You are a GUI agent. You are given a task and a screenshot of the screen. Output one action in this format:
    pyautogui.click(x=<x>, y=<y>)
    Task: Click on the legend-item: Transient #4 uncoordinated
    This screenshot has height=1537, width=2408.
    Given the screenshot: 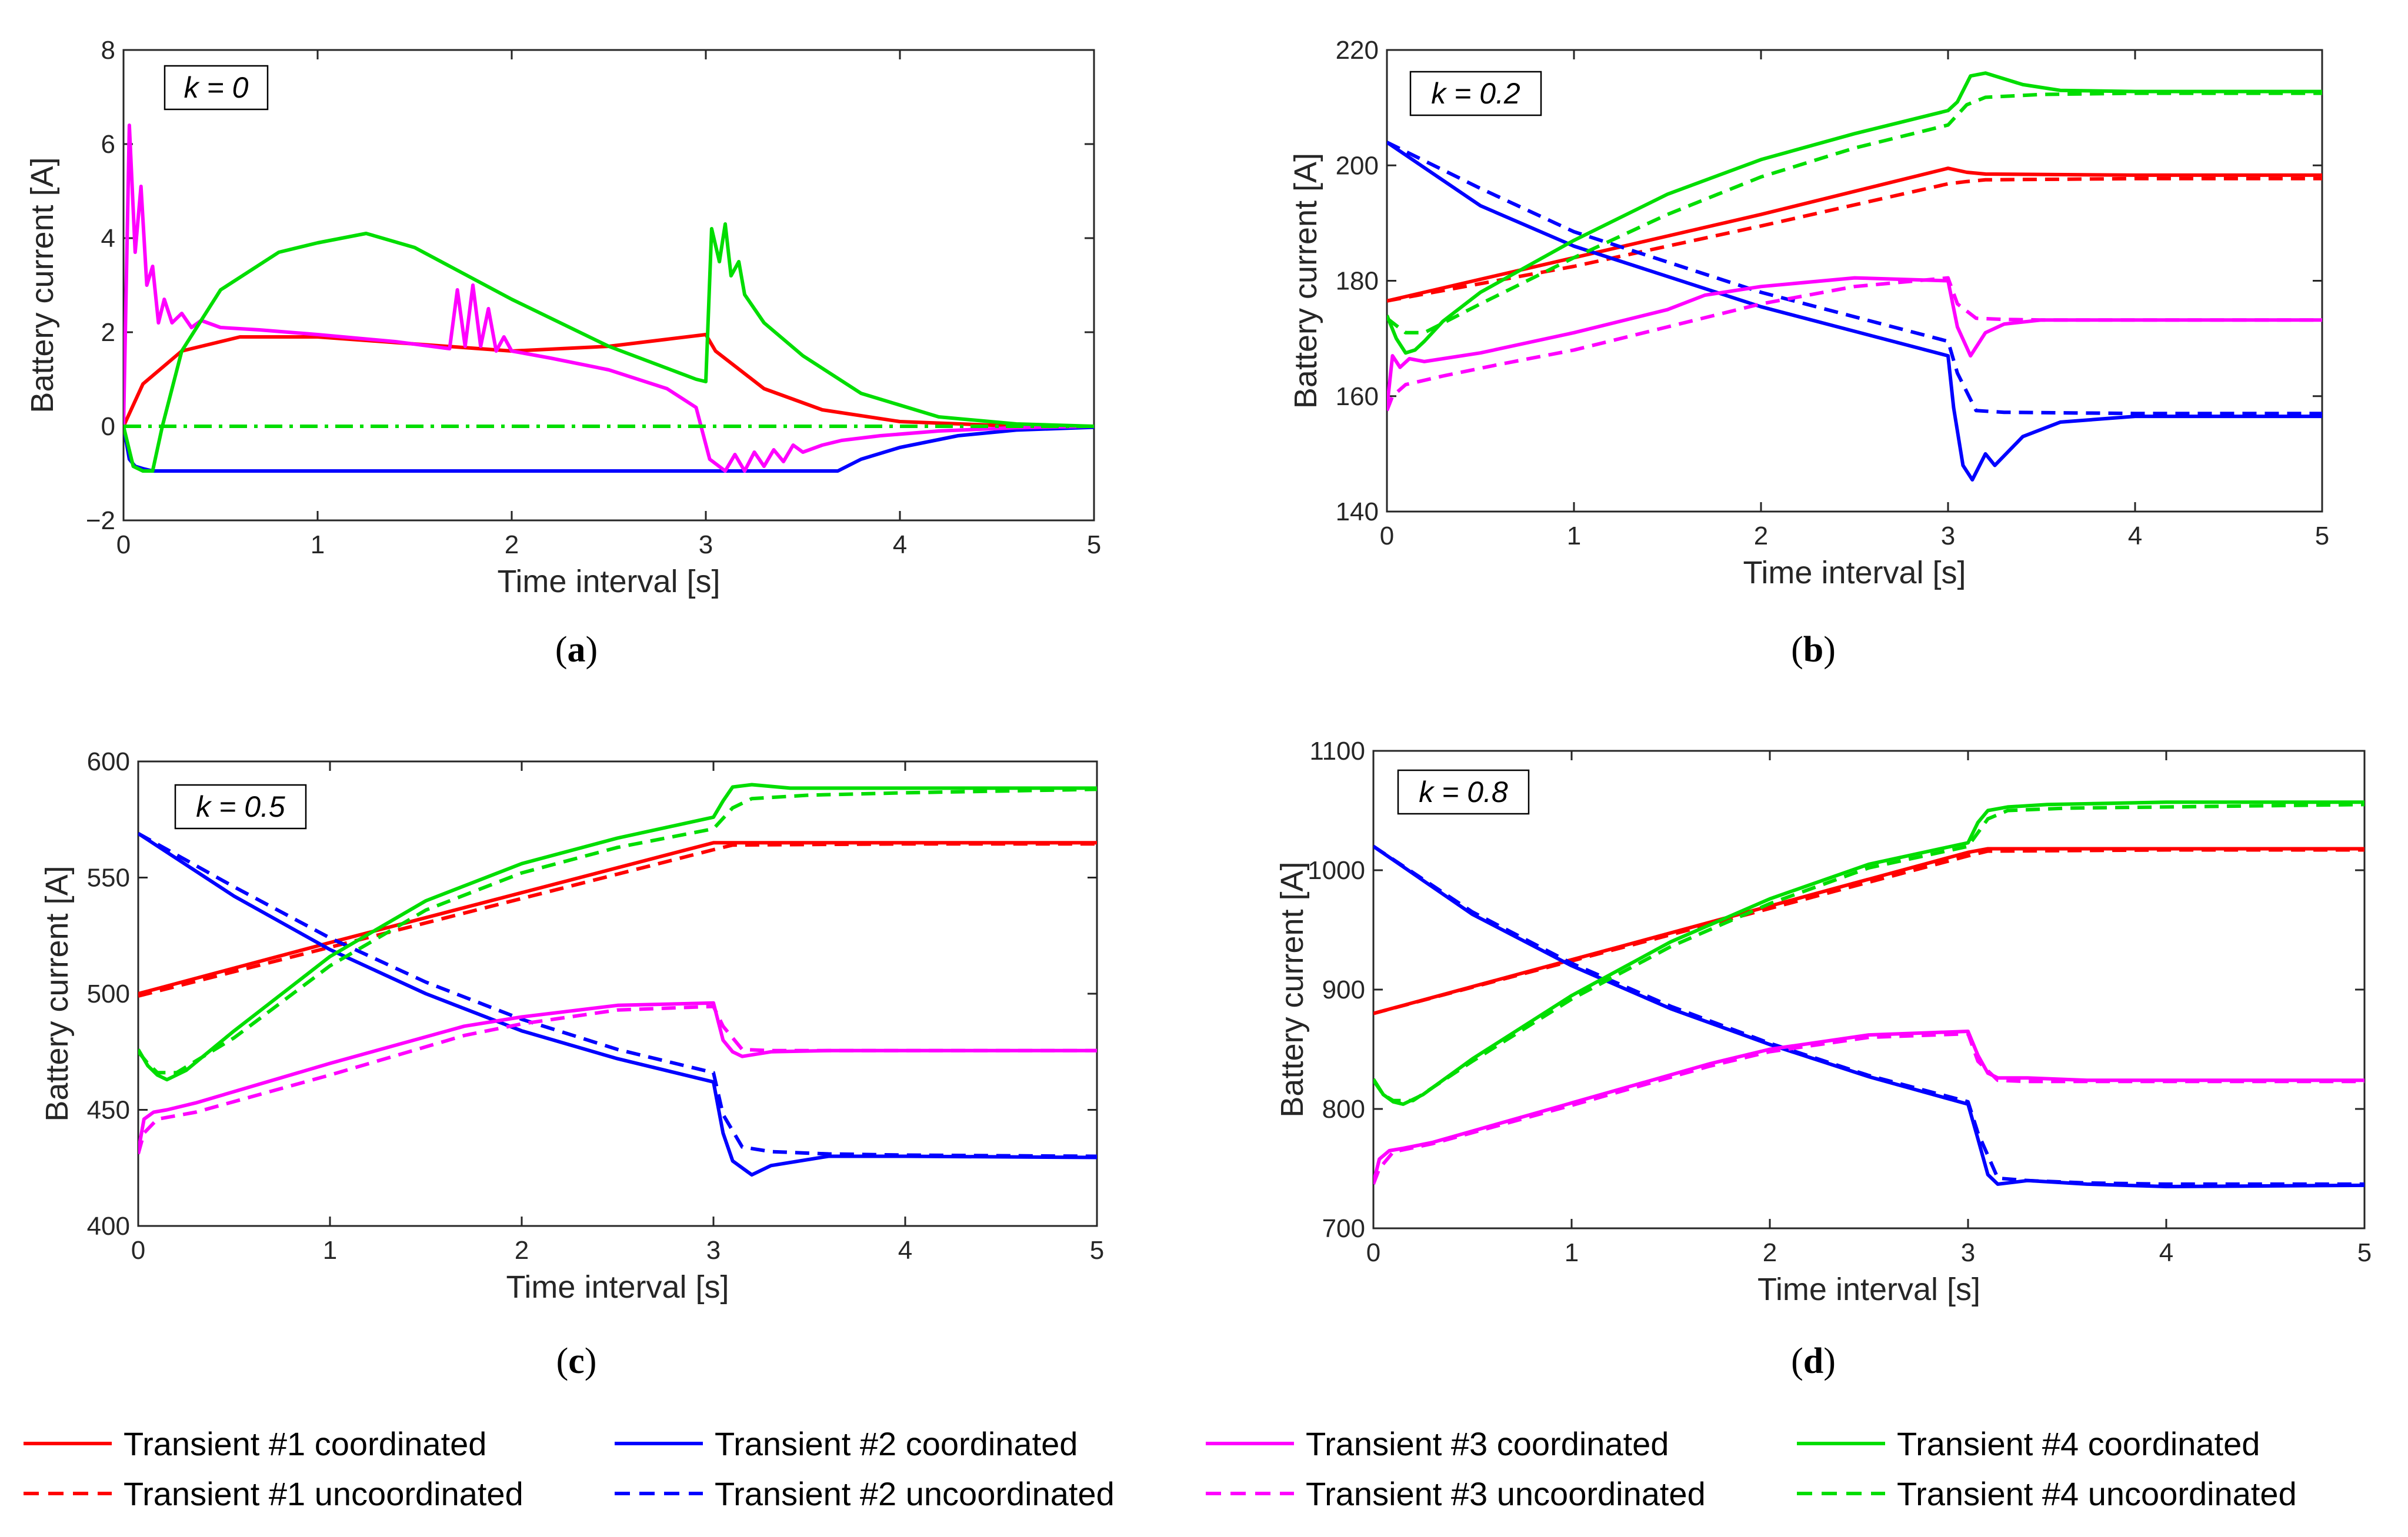 What is the action you would take?
    pyautogui.click(x=2047, y=1494)
    